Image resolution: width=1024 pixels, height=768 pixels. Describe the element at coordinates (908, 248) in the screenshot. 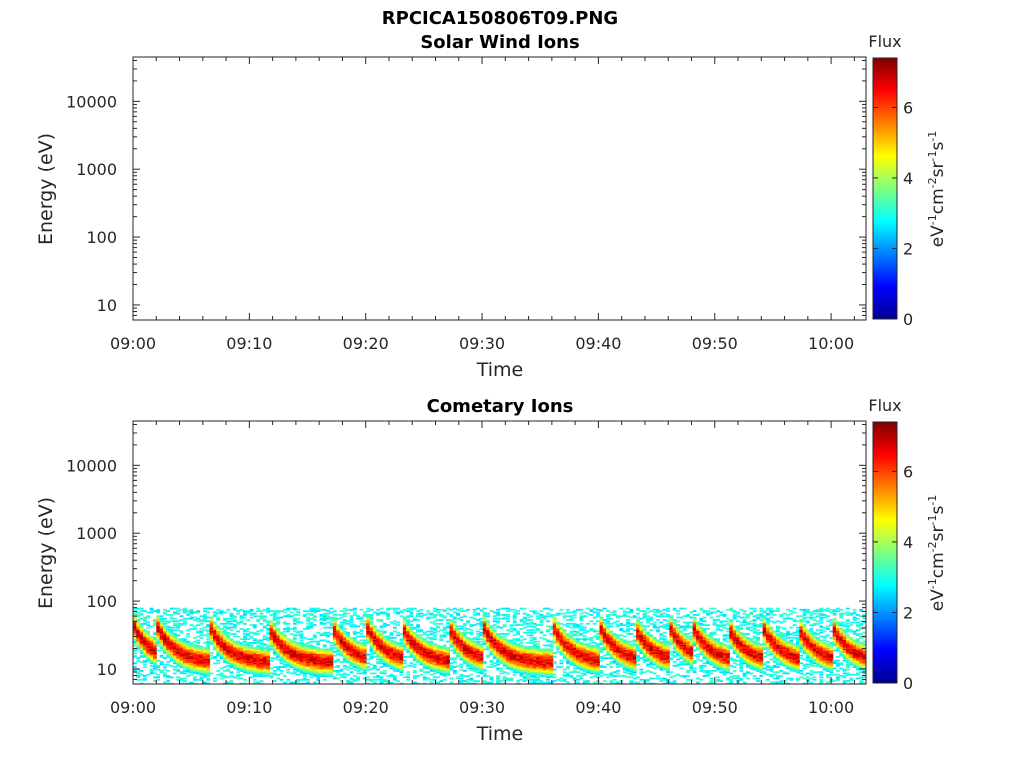

I see `colorbar-tick-label: 2` at that location.